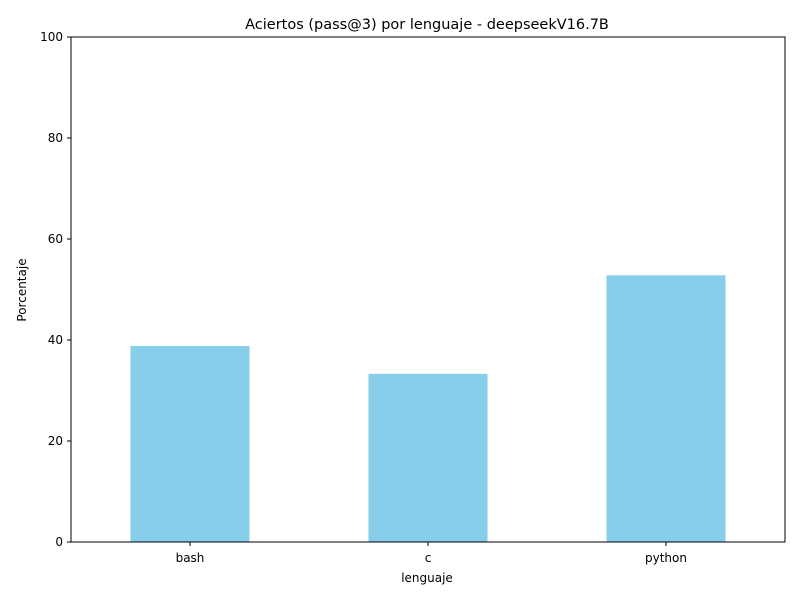 The image size is (800, 600). What do you see at coordinates (55, 289) in the screenshot?
I see `y-axis: 0 20 40 60 80 100` at bounding box center [55, 289].